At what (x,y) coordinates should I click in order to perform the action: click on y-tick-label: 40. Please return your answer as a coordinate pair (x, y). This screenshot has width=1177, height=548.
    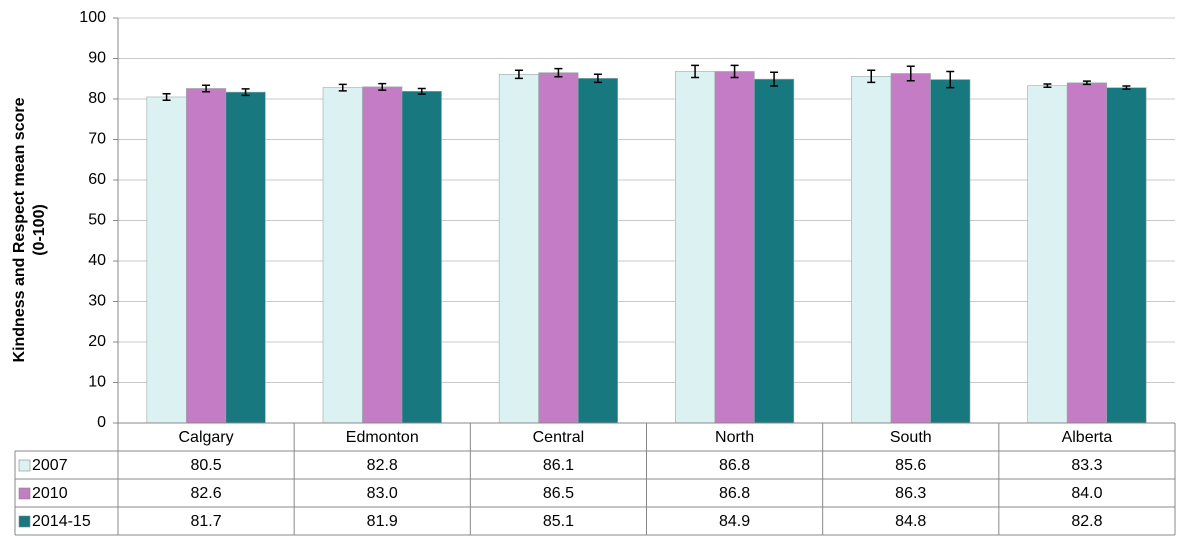
    Looking at the image, I should click on (97, 260).